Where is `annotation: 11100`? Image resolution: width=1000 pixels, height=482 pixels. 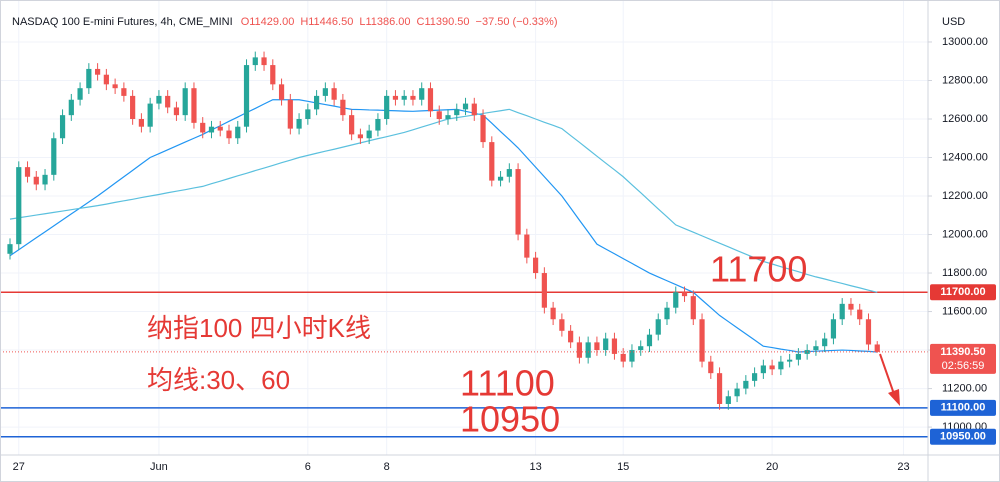
annotation: 11100 is located at coordinates (507, 383).